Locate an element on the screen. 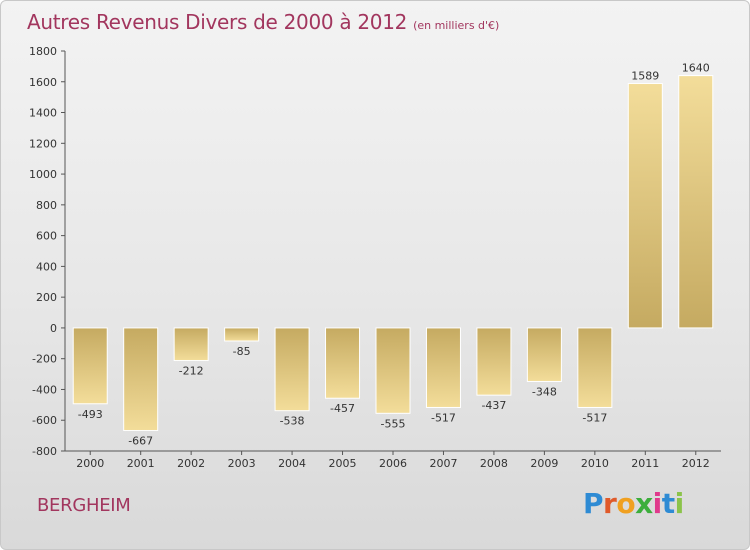 The image size is (750, 550). proxiti-logo: Proxiti is located at coordinates (633, 503).